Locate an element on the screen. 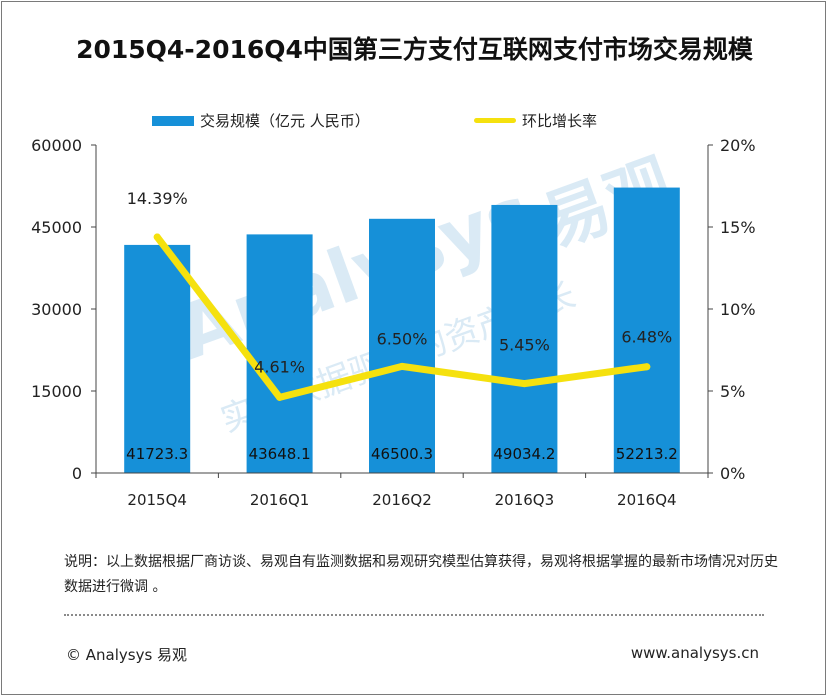 This screenshot has height=698, width=829. x-tick-label: 2016Q2 is located at coordinates (402, 500).